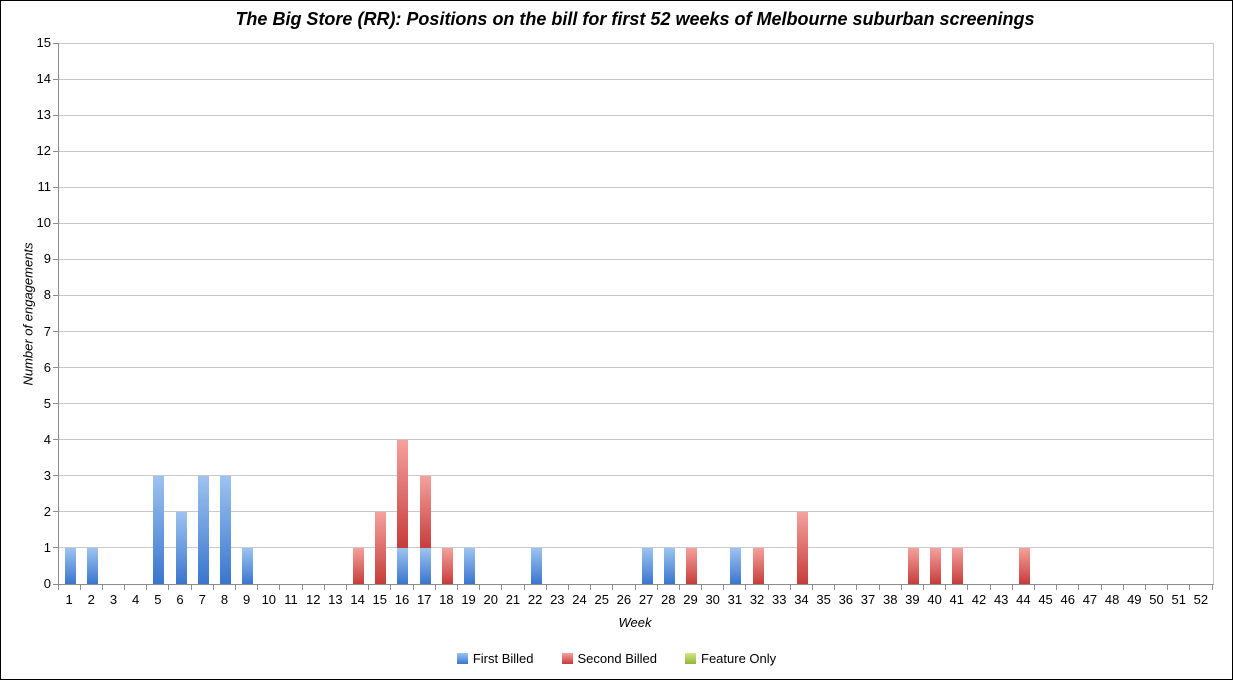  I want to click on x-tick-label: 36, so click(846, 599).